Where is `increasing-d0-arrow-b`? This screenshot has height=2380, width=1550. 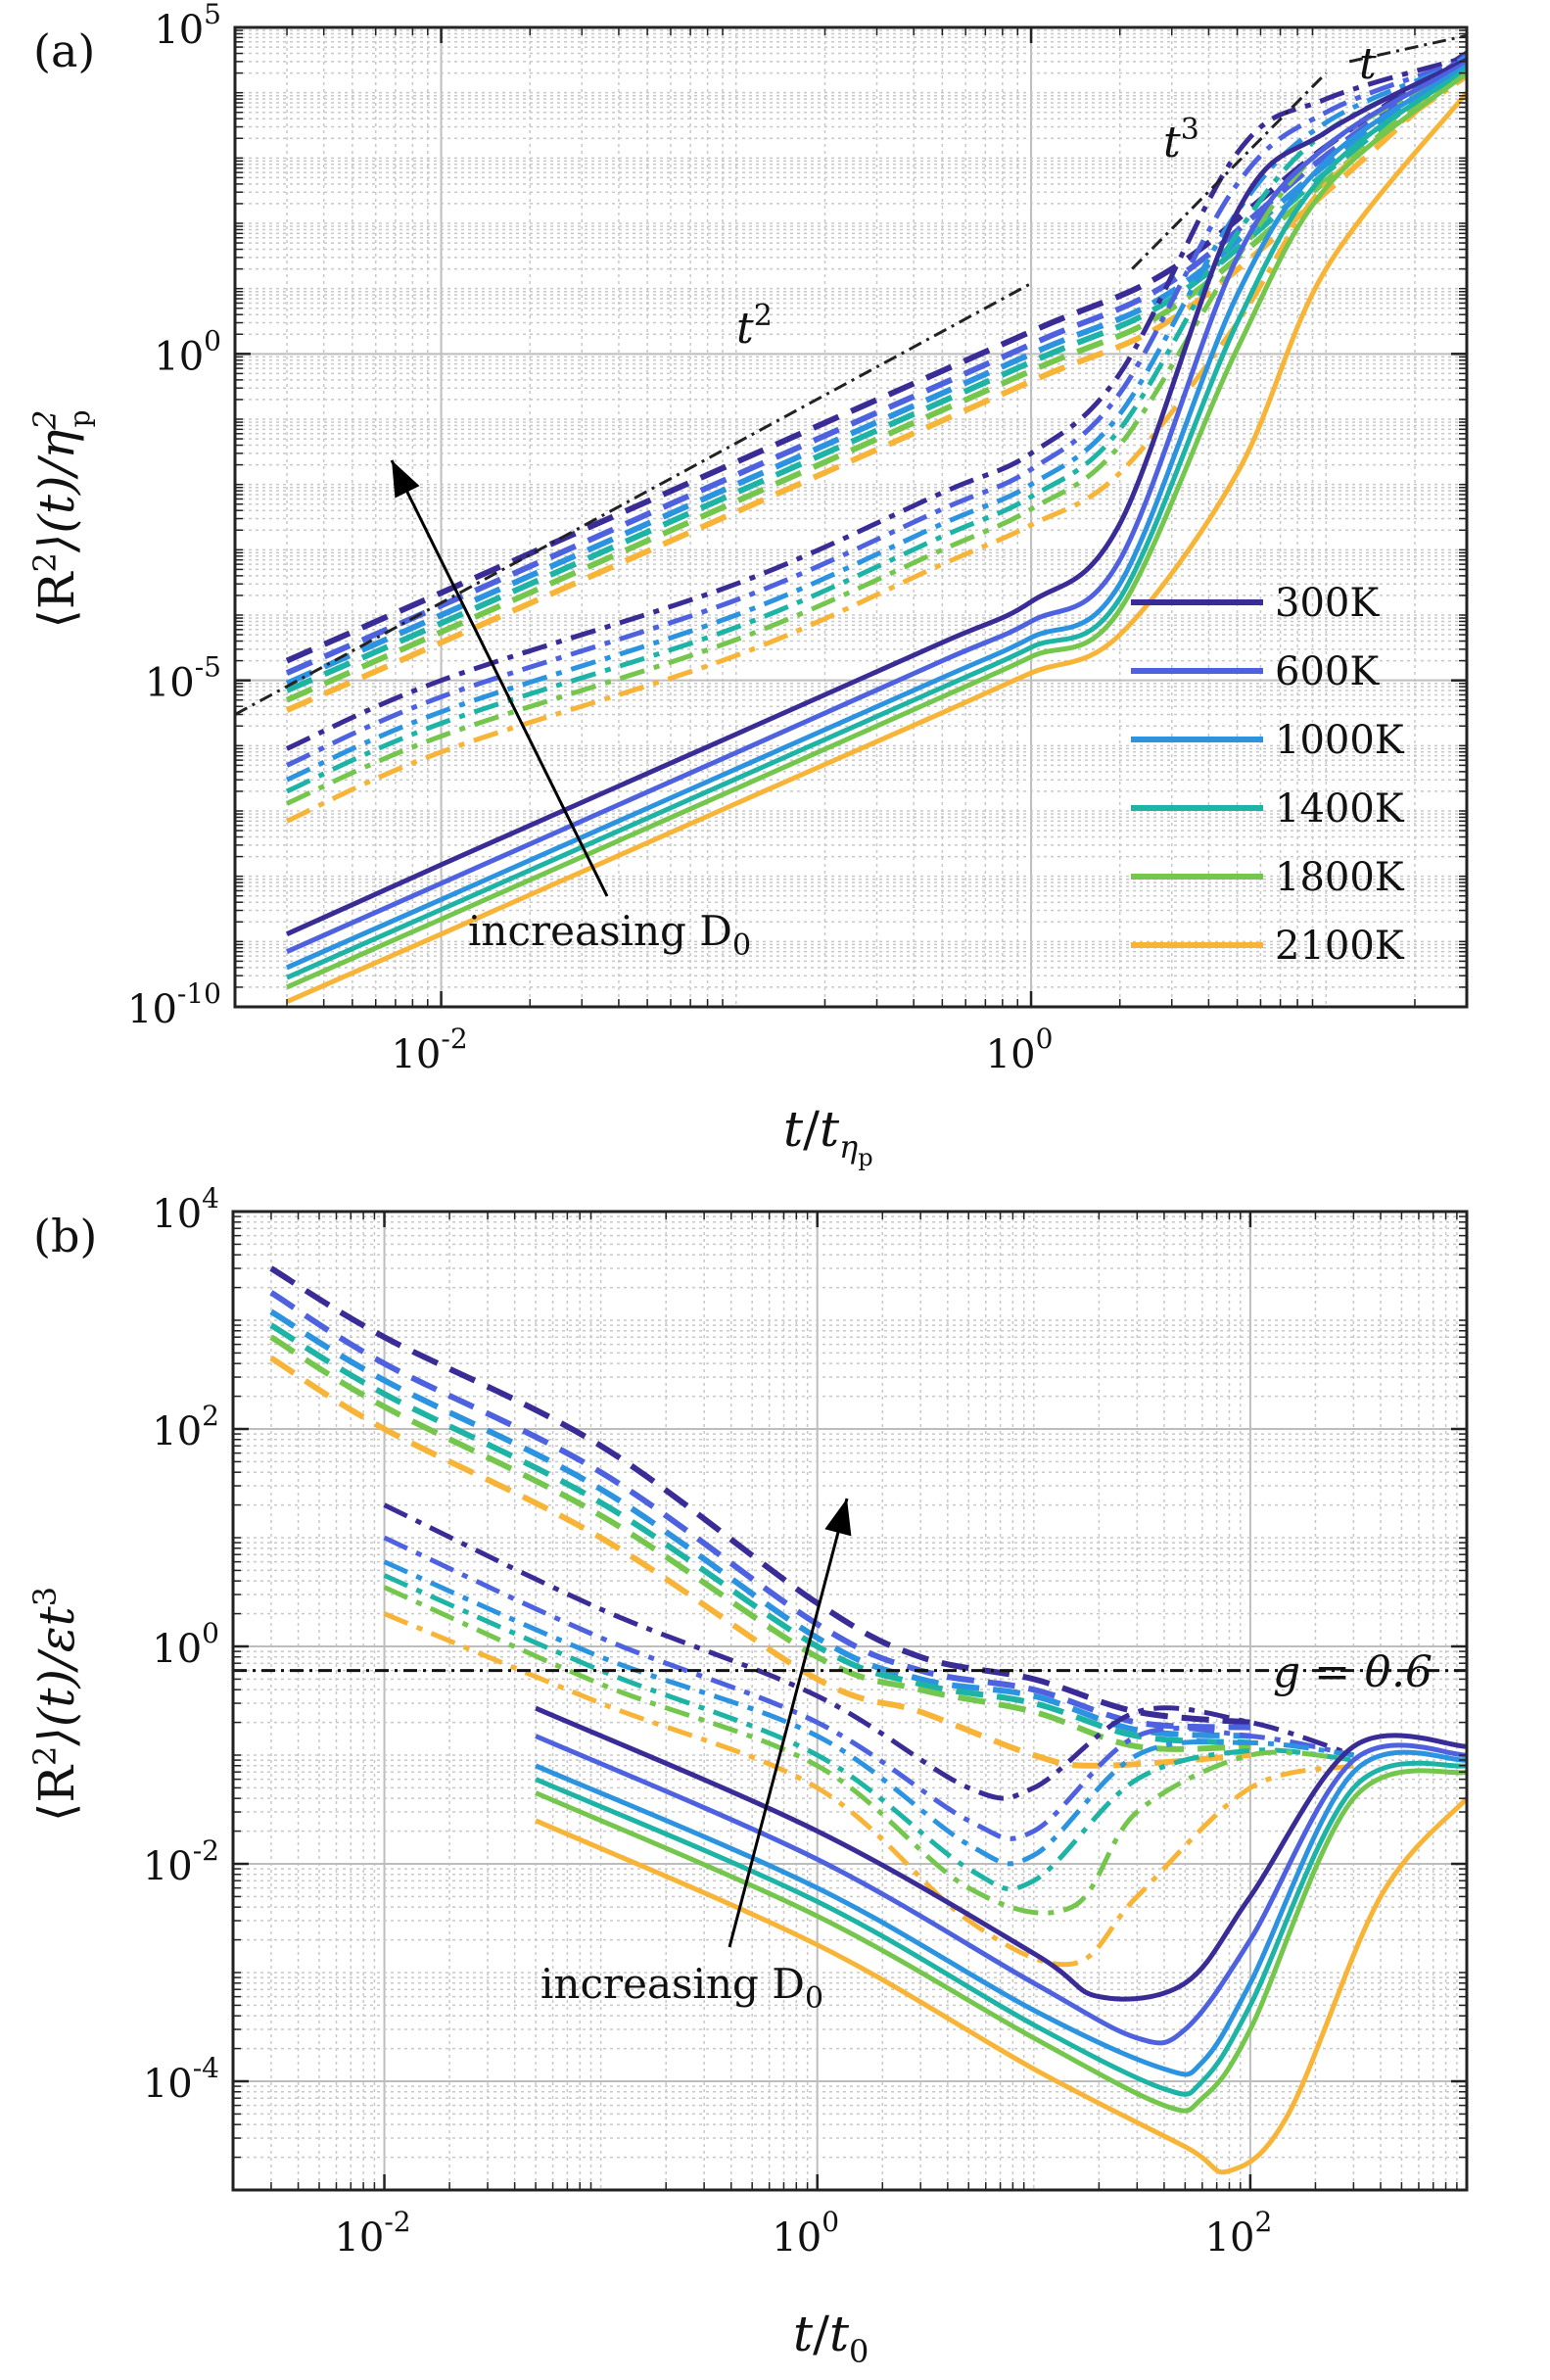
increasing-d0-arrow-b is located at coordinates (788, 1723).